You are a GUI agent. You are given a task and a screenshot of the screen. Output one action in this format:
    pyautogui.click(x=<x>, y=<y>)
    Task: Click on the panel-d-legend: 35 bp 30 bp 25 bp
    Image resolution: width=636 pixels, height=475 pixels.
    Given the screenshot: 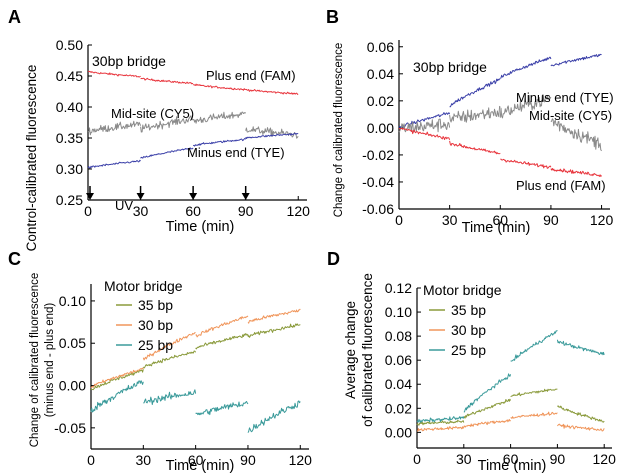 What is the action you would take?
    pyautogui.click(x=457, y=330)
    